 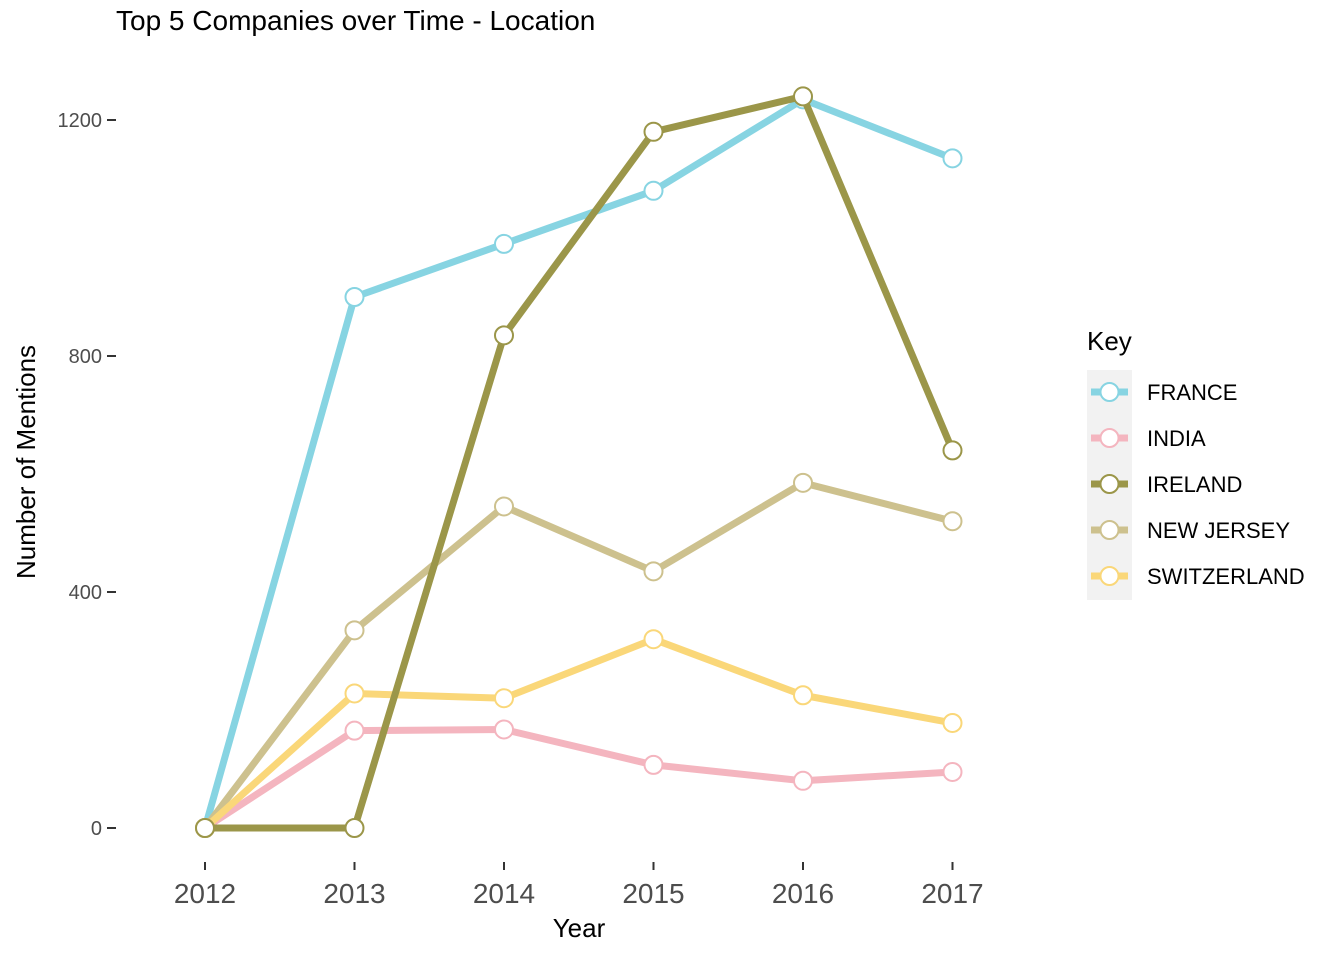 I want to click on x-tick-label: 2012, so click(x=205, y=893).